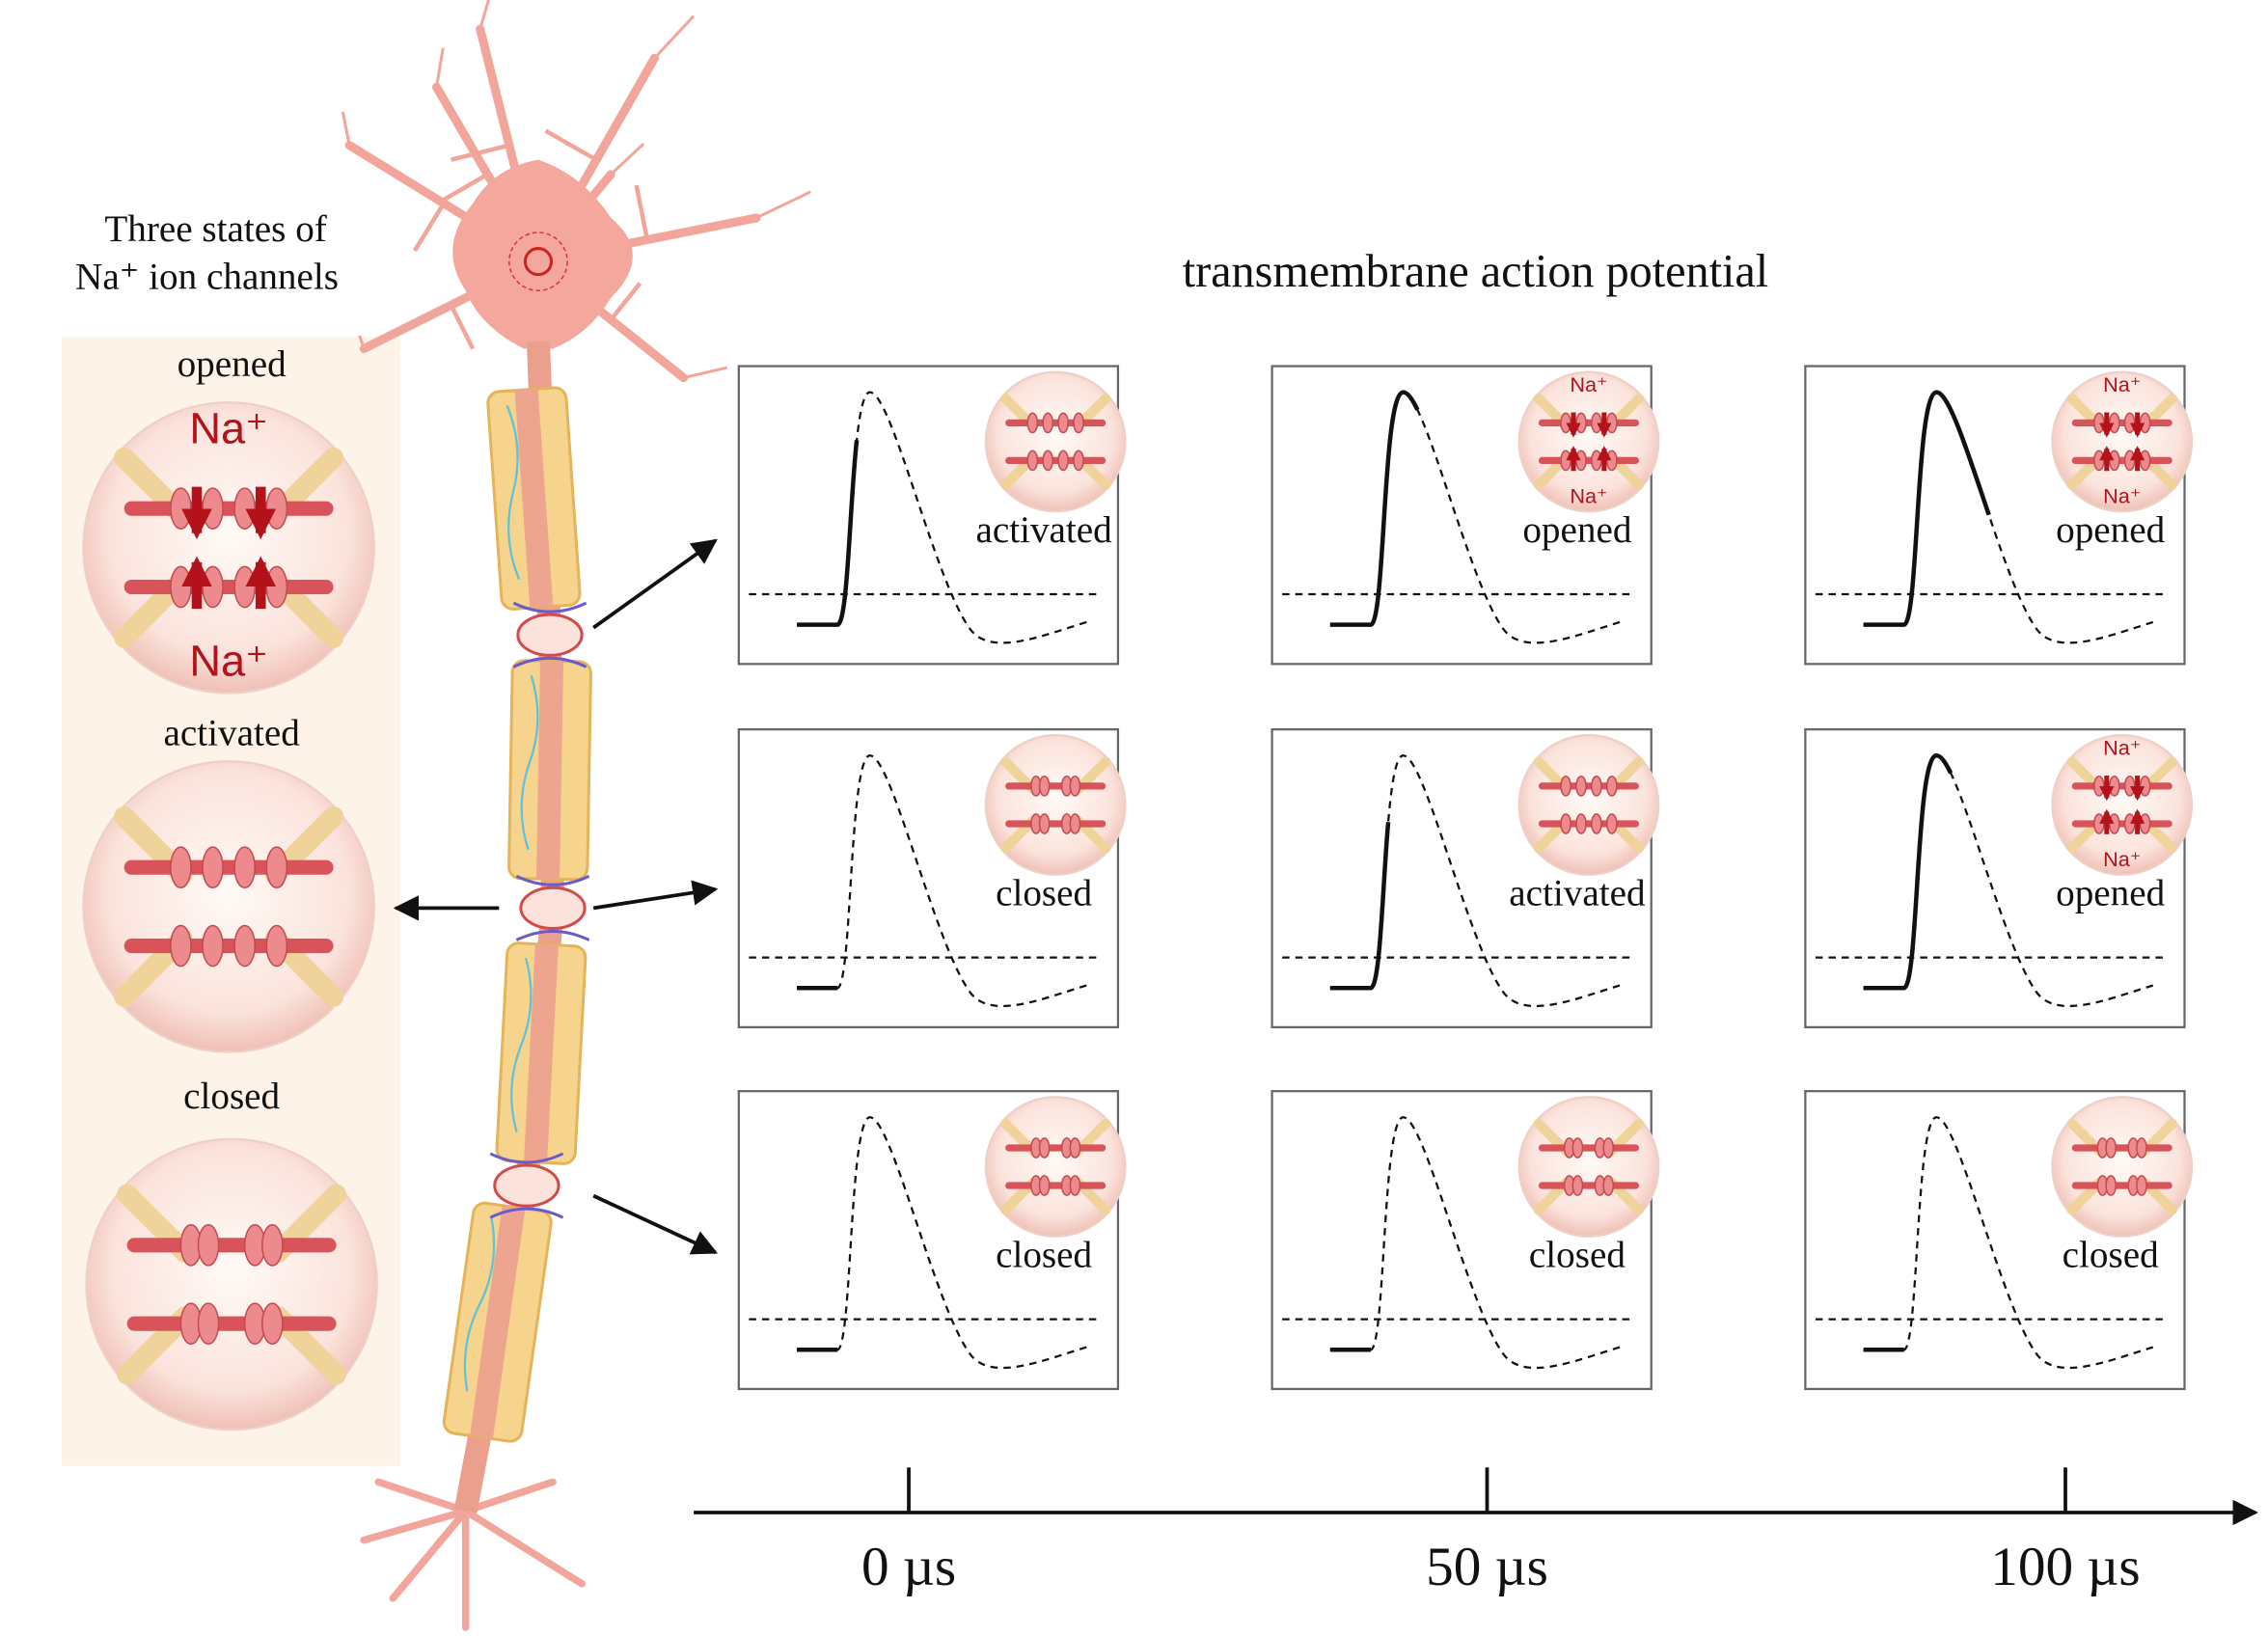  Describe the element at coordinates (216, 229) in the screenshot. I see `legend-title: Three states of` at that location.